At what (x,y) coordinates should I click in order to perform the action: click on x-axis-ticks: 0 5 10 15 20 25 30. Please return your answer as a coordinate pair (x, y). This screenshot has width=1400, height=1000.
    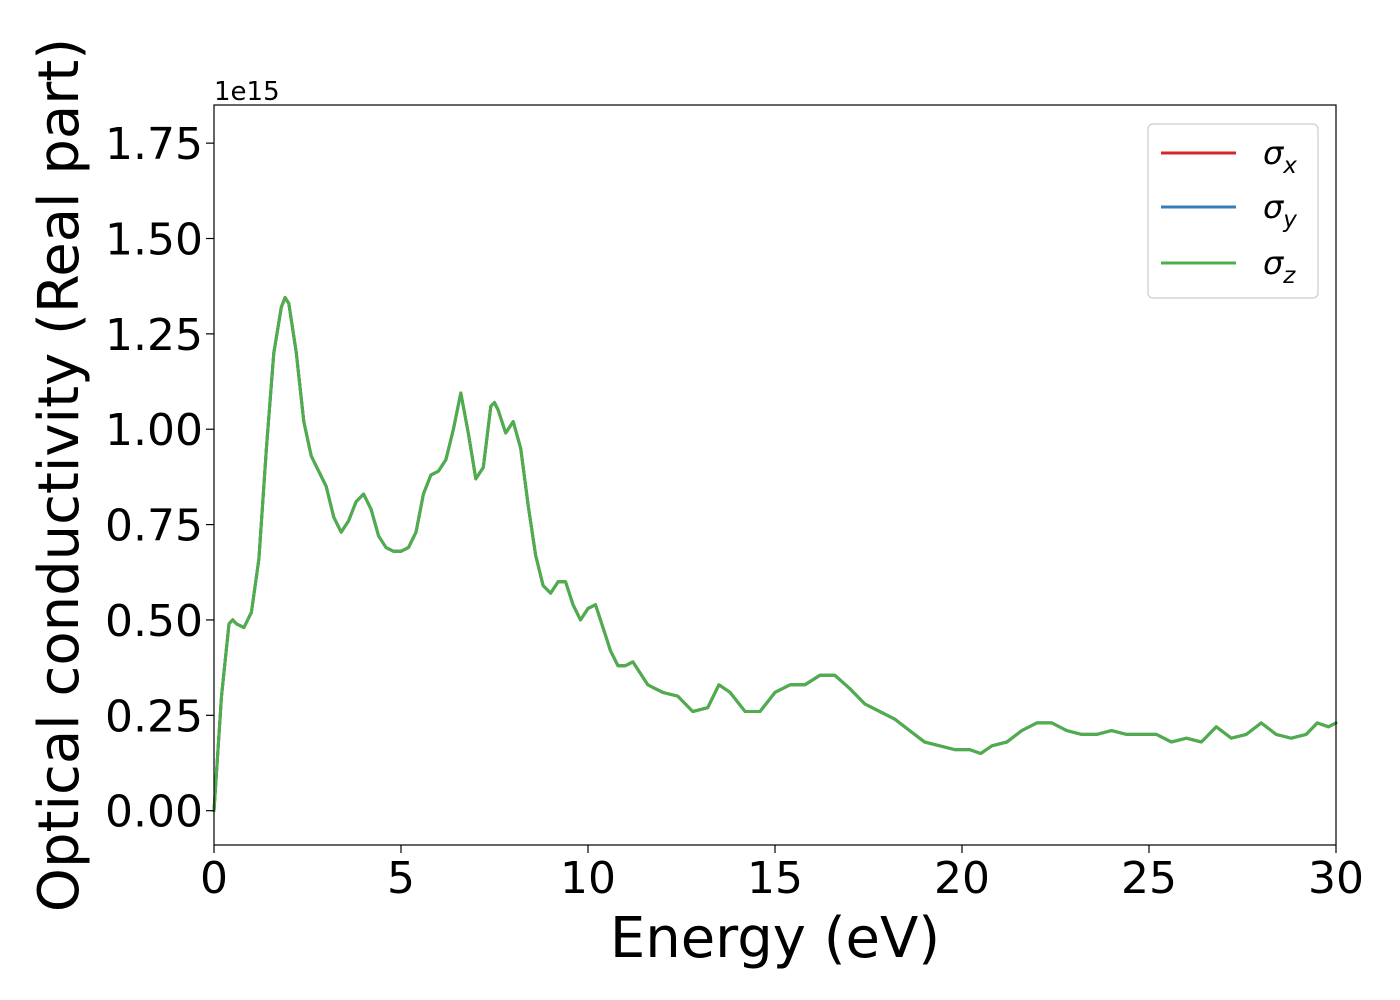
    Looking at the image, I should click on (782, 874).